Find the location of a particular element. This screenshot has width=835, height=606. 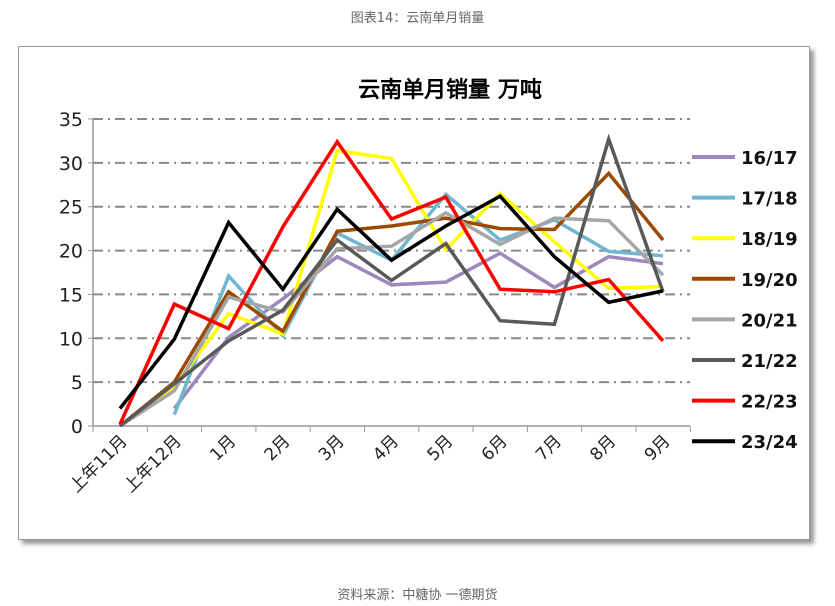

legend-label: 20/21 is located at coordinates (769, 320).